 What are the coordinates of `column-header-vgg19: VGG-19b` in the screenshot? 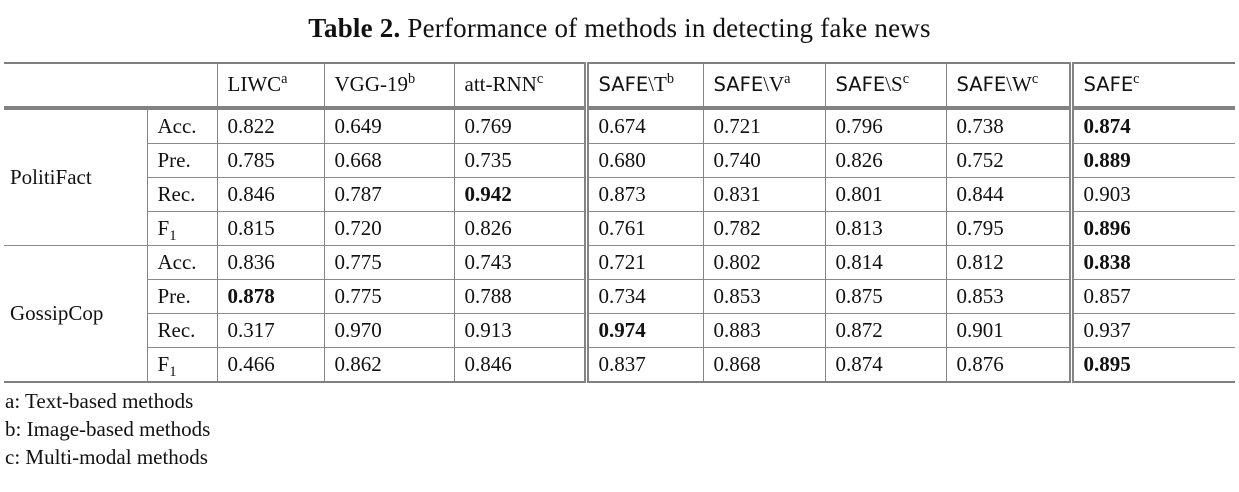 It's located at (388, 86).